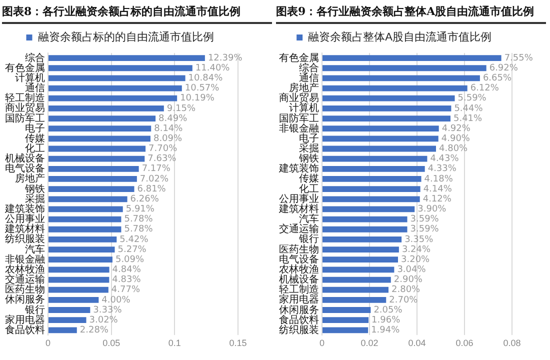 This screenshot has width=550, height=360. Describe the element at coordinates (162, 159) in the screenshot. I see `data-label: 7.63%` at that location.